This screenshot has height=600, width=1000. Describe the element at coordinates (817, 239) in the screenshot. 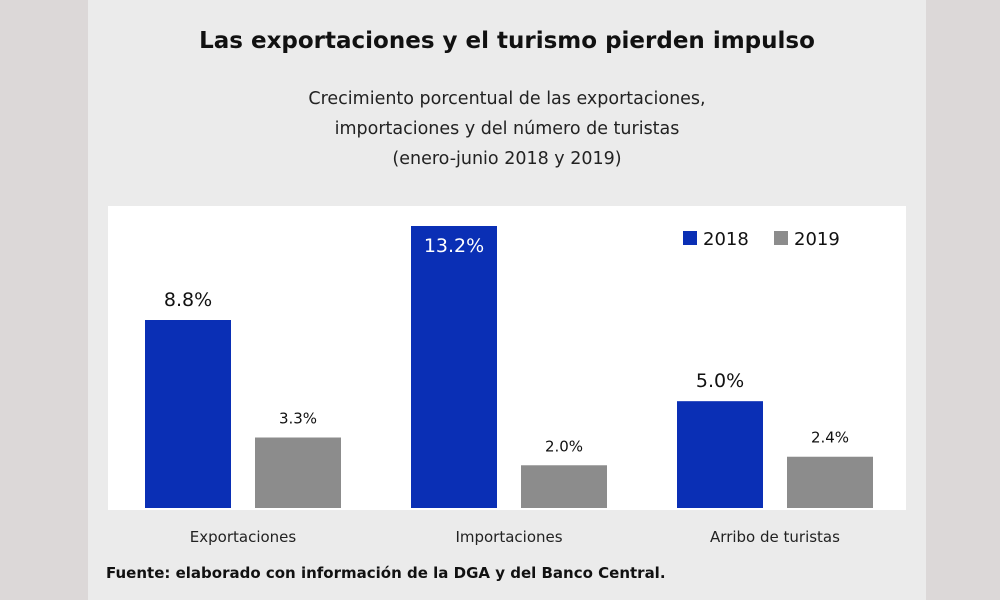

I see `legend-label-2019: 2019` at that location.